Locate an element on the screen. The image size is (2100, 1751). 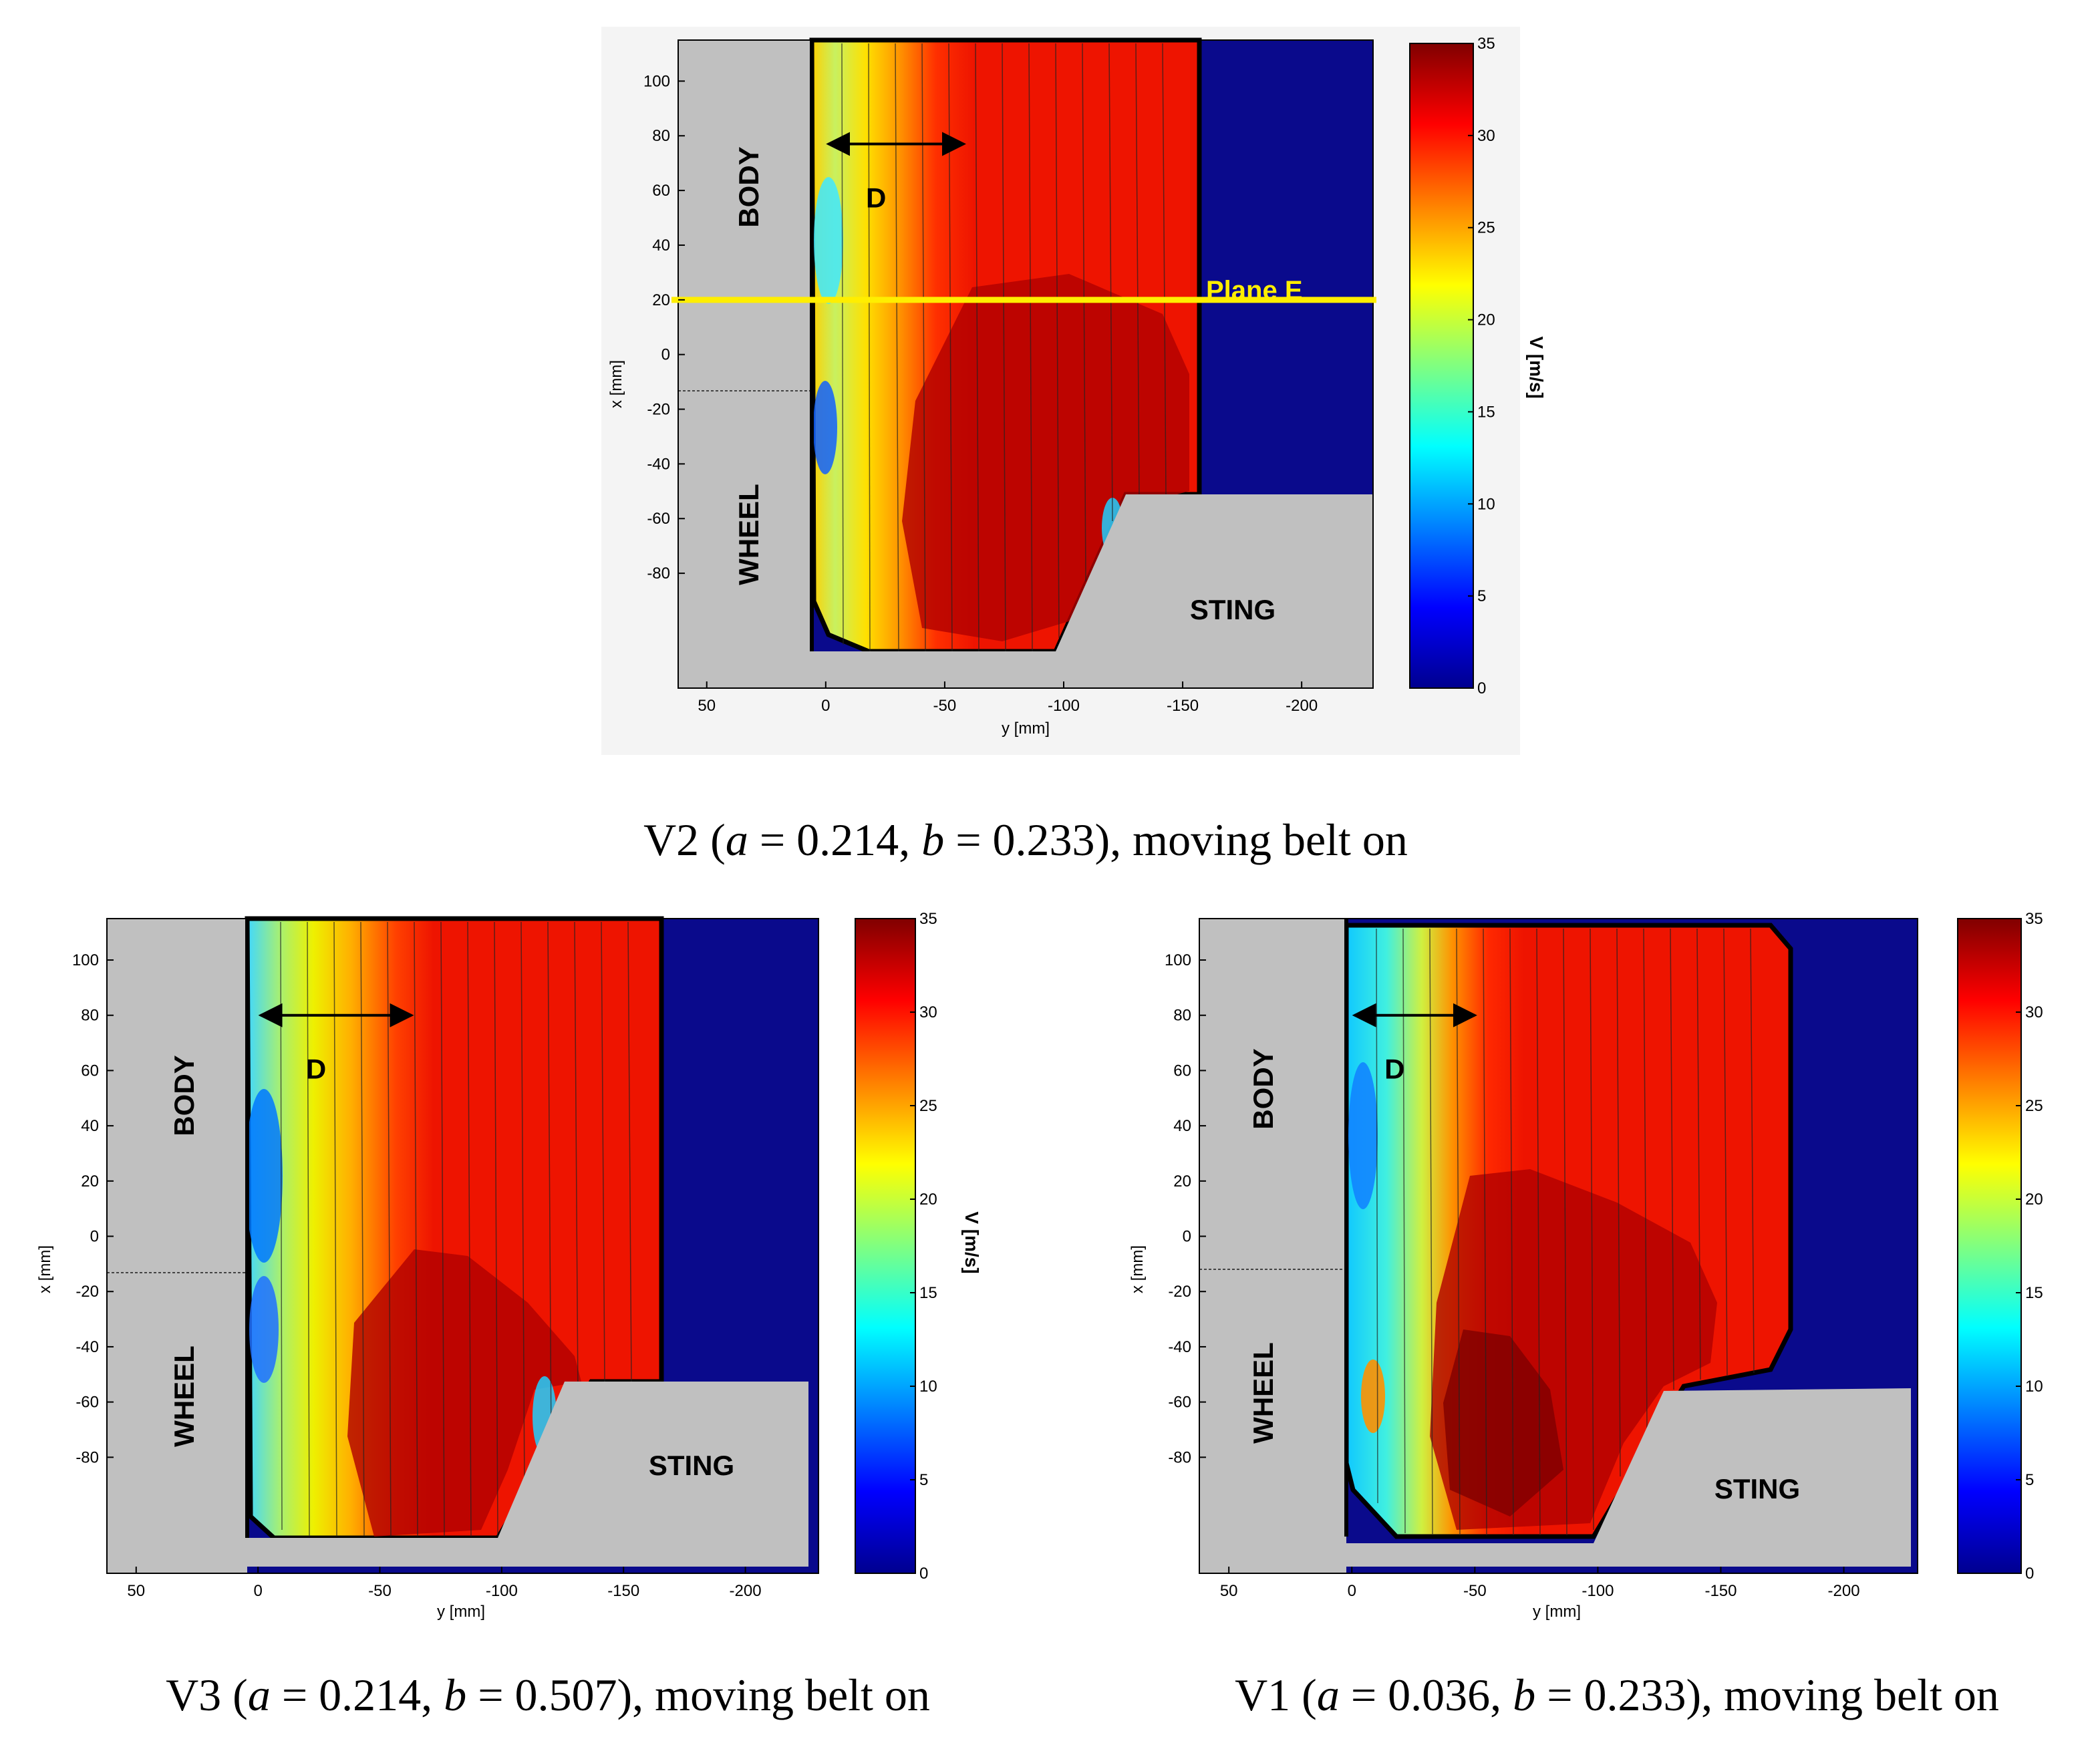
panel-v1-colorbar-tick-label: 35 is located at coordinates (2034, 919).